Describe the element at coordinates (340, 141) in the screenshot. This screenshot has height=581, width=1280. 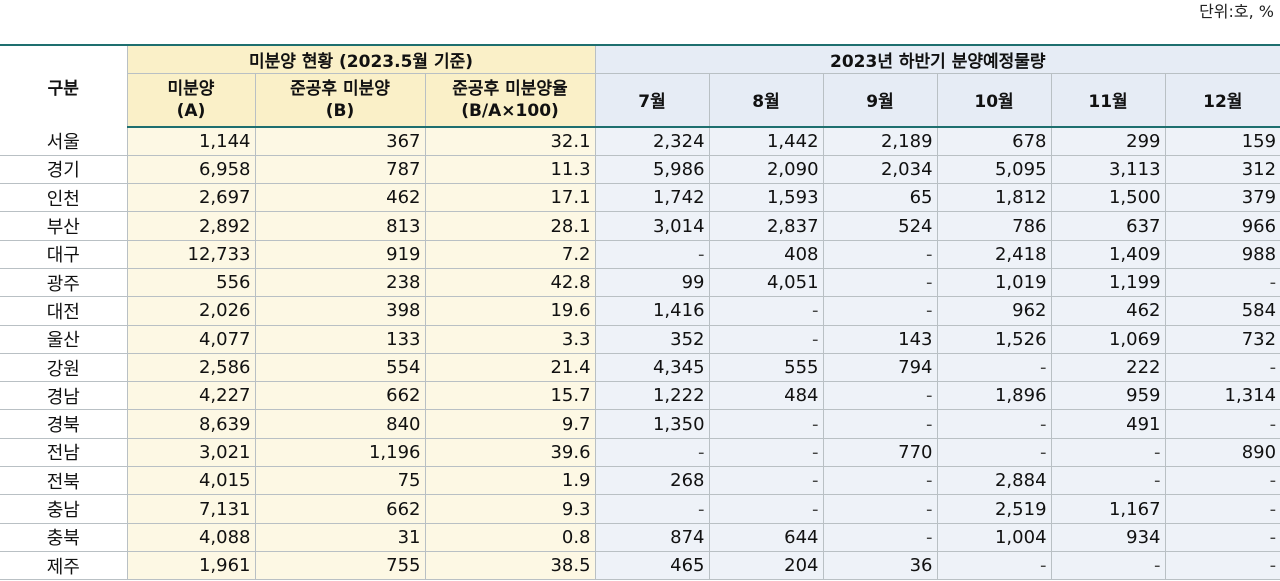
I see `post-completion-unsold-cell: 367` at that location.